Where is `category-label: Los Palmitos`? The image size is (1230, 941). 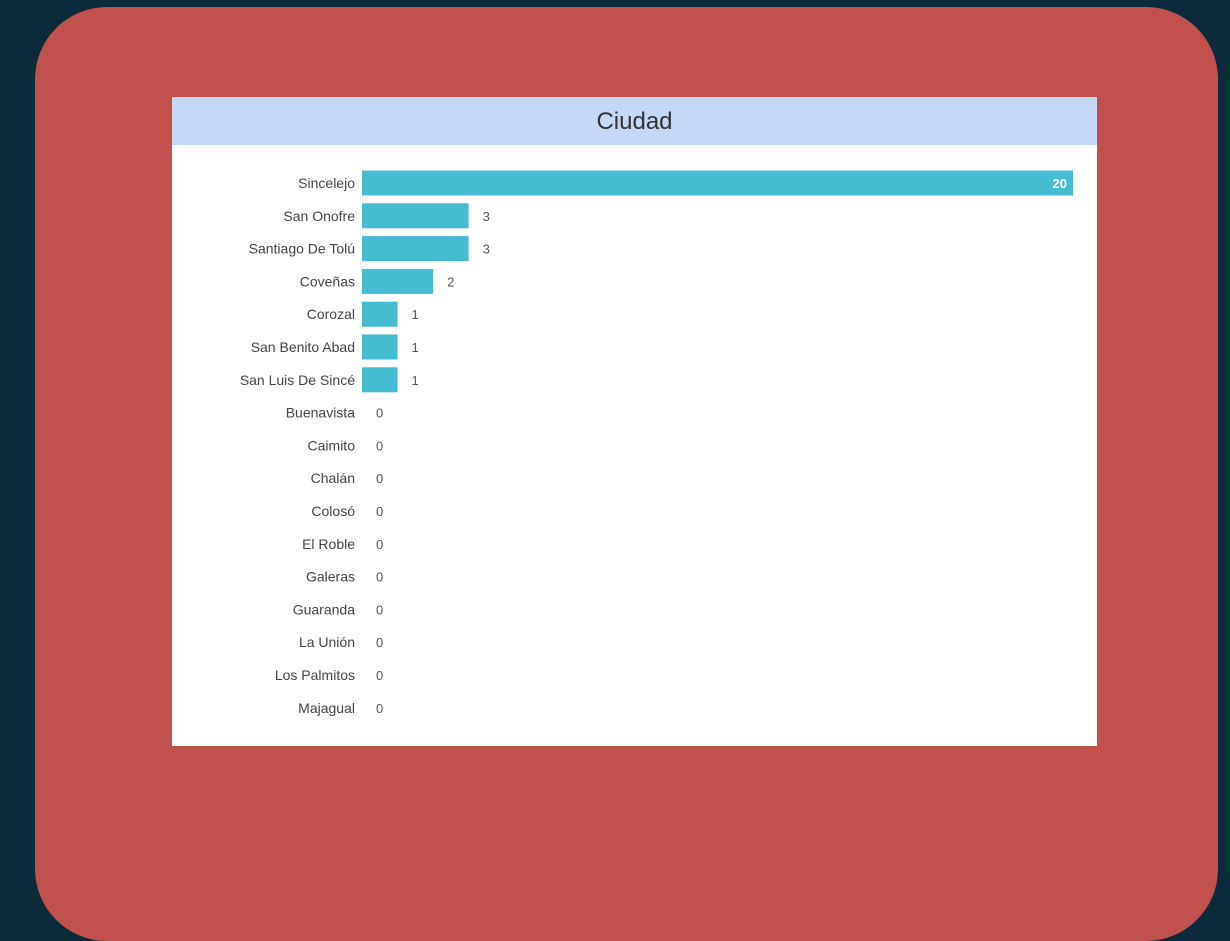 category-label: Los Palmitos is located at coordinates (315, 675).